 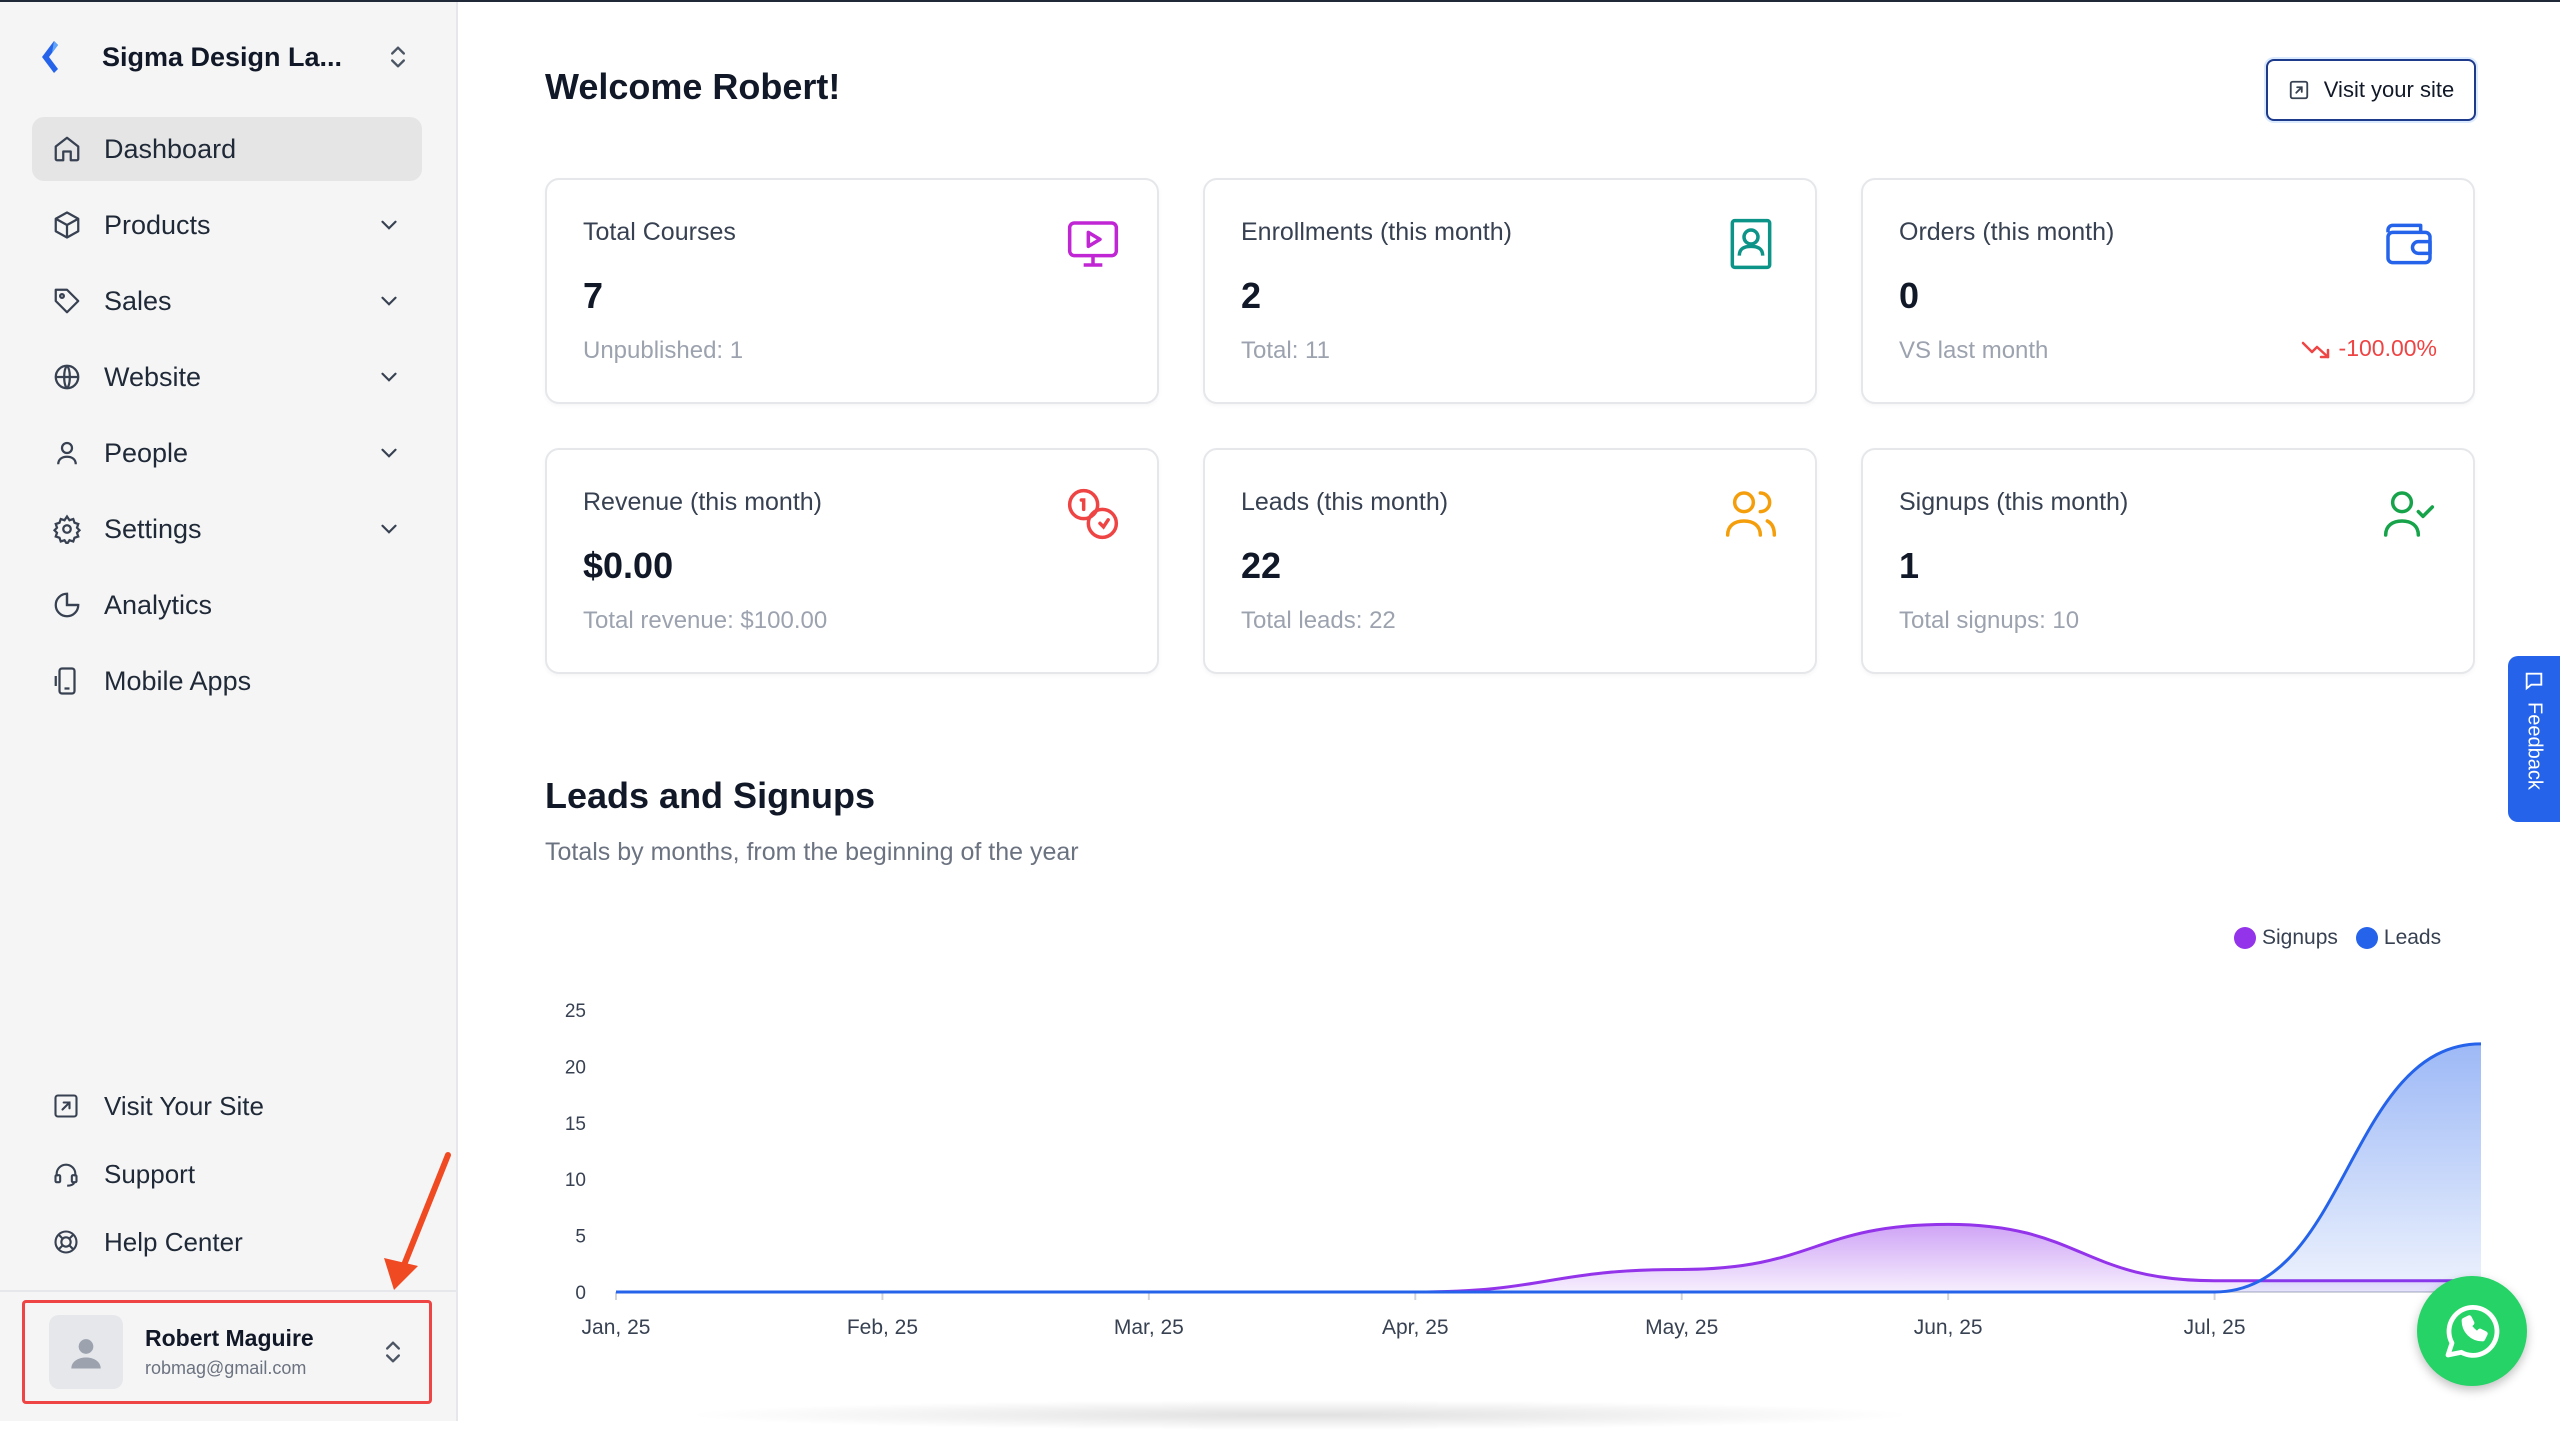 What do you see at coordinates (2366, 938) in the screenshot?
I see `legend-dot-leads` at bounding box center [2366, 938].